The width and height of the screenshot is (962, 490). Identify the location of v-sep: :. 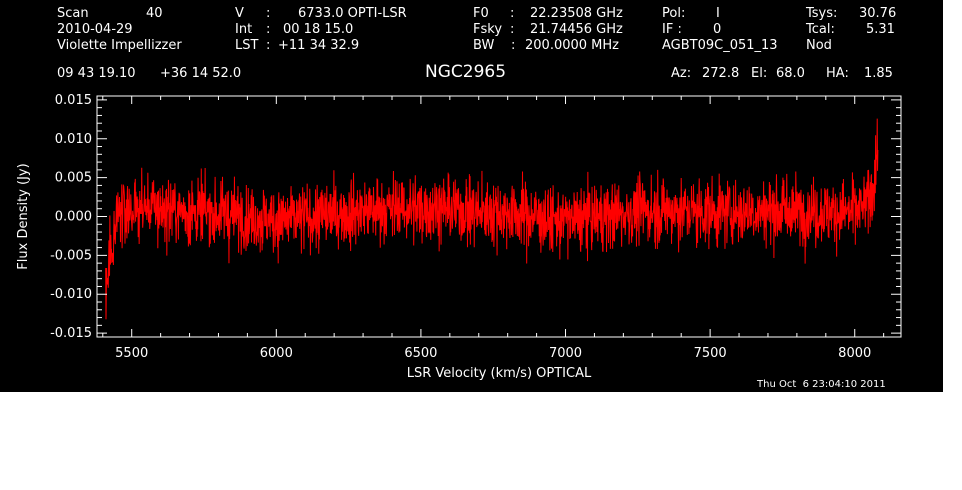
(268, 13).